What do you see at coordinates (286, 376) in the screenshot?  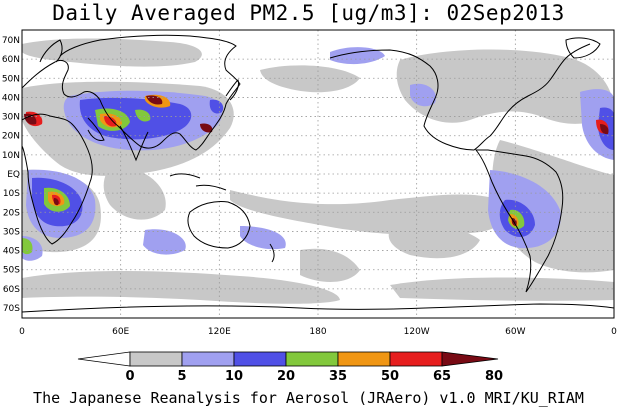 I see `colorbar-tick-label: 20` at bounding box center [286, 376].